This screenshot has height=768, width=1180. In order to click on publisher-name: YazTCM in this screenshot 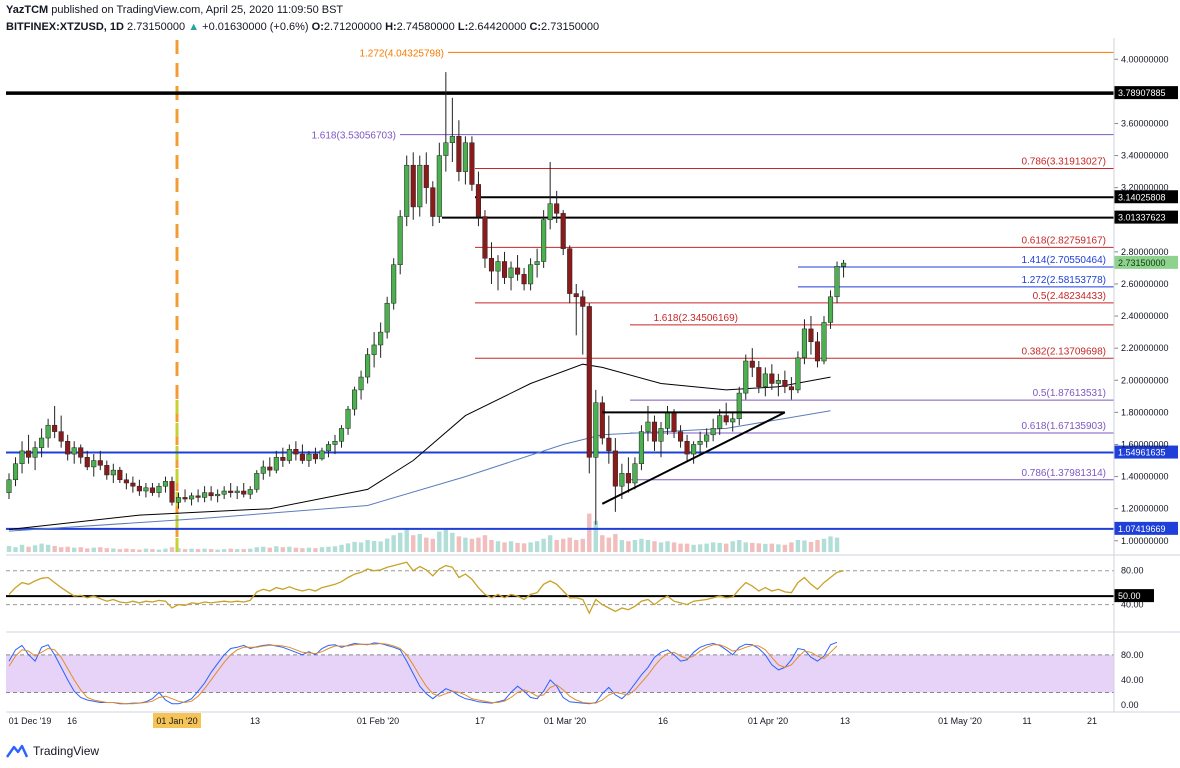, I will do `click(27, 10)`.